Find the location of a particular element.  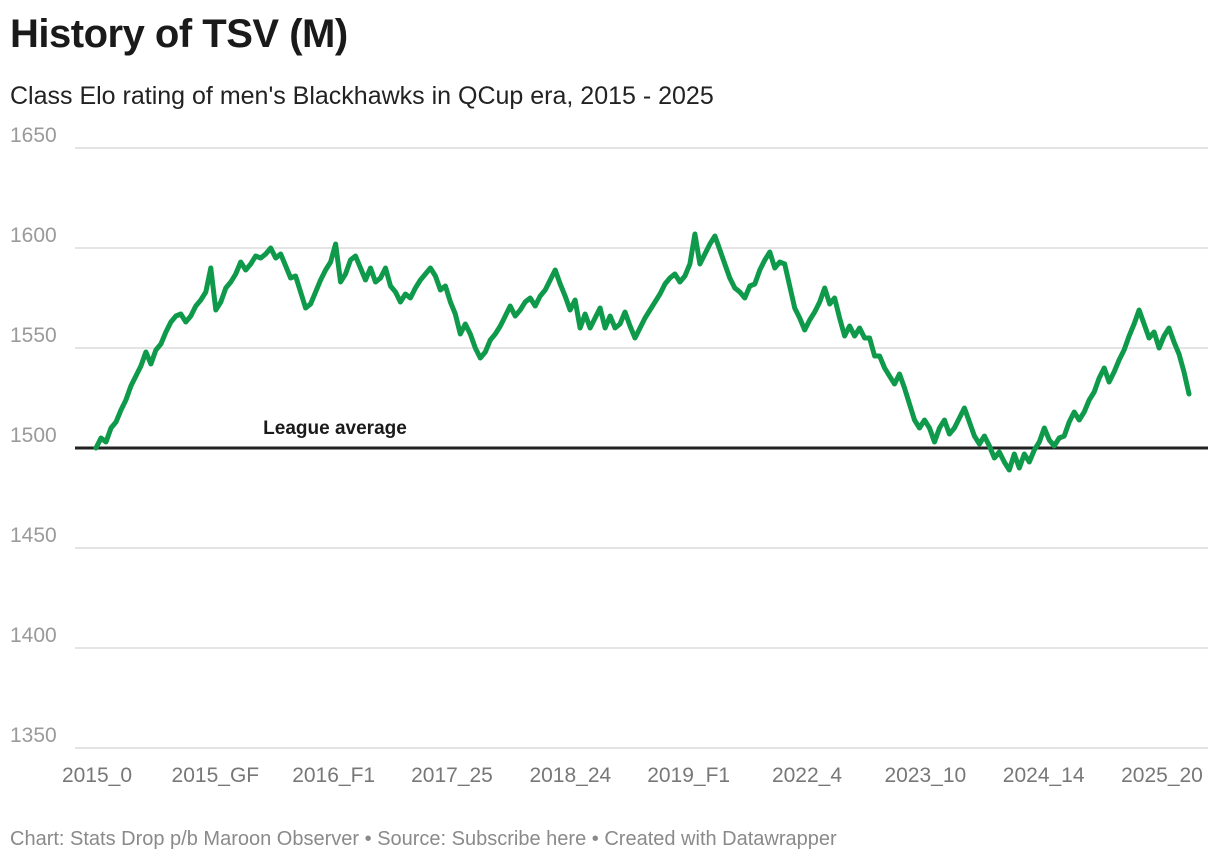

y-tick-label: 1500 is located at coordinates (33, 435).